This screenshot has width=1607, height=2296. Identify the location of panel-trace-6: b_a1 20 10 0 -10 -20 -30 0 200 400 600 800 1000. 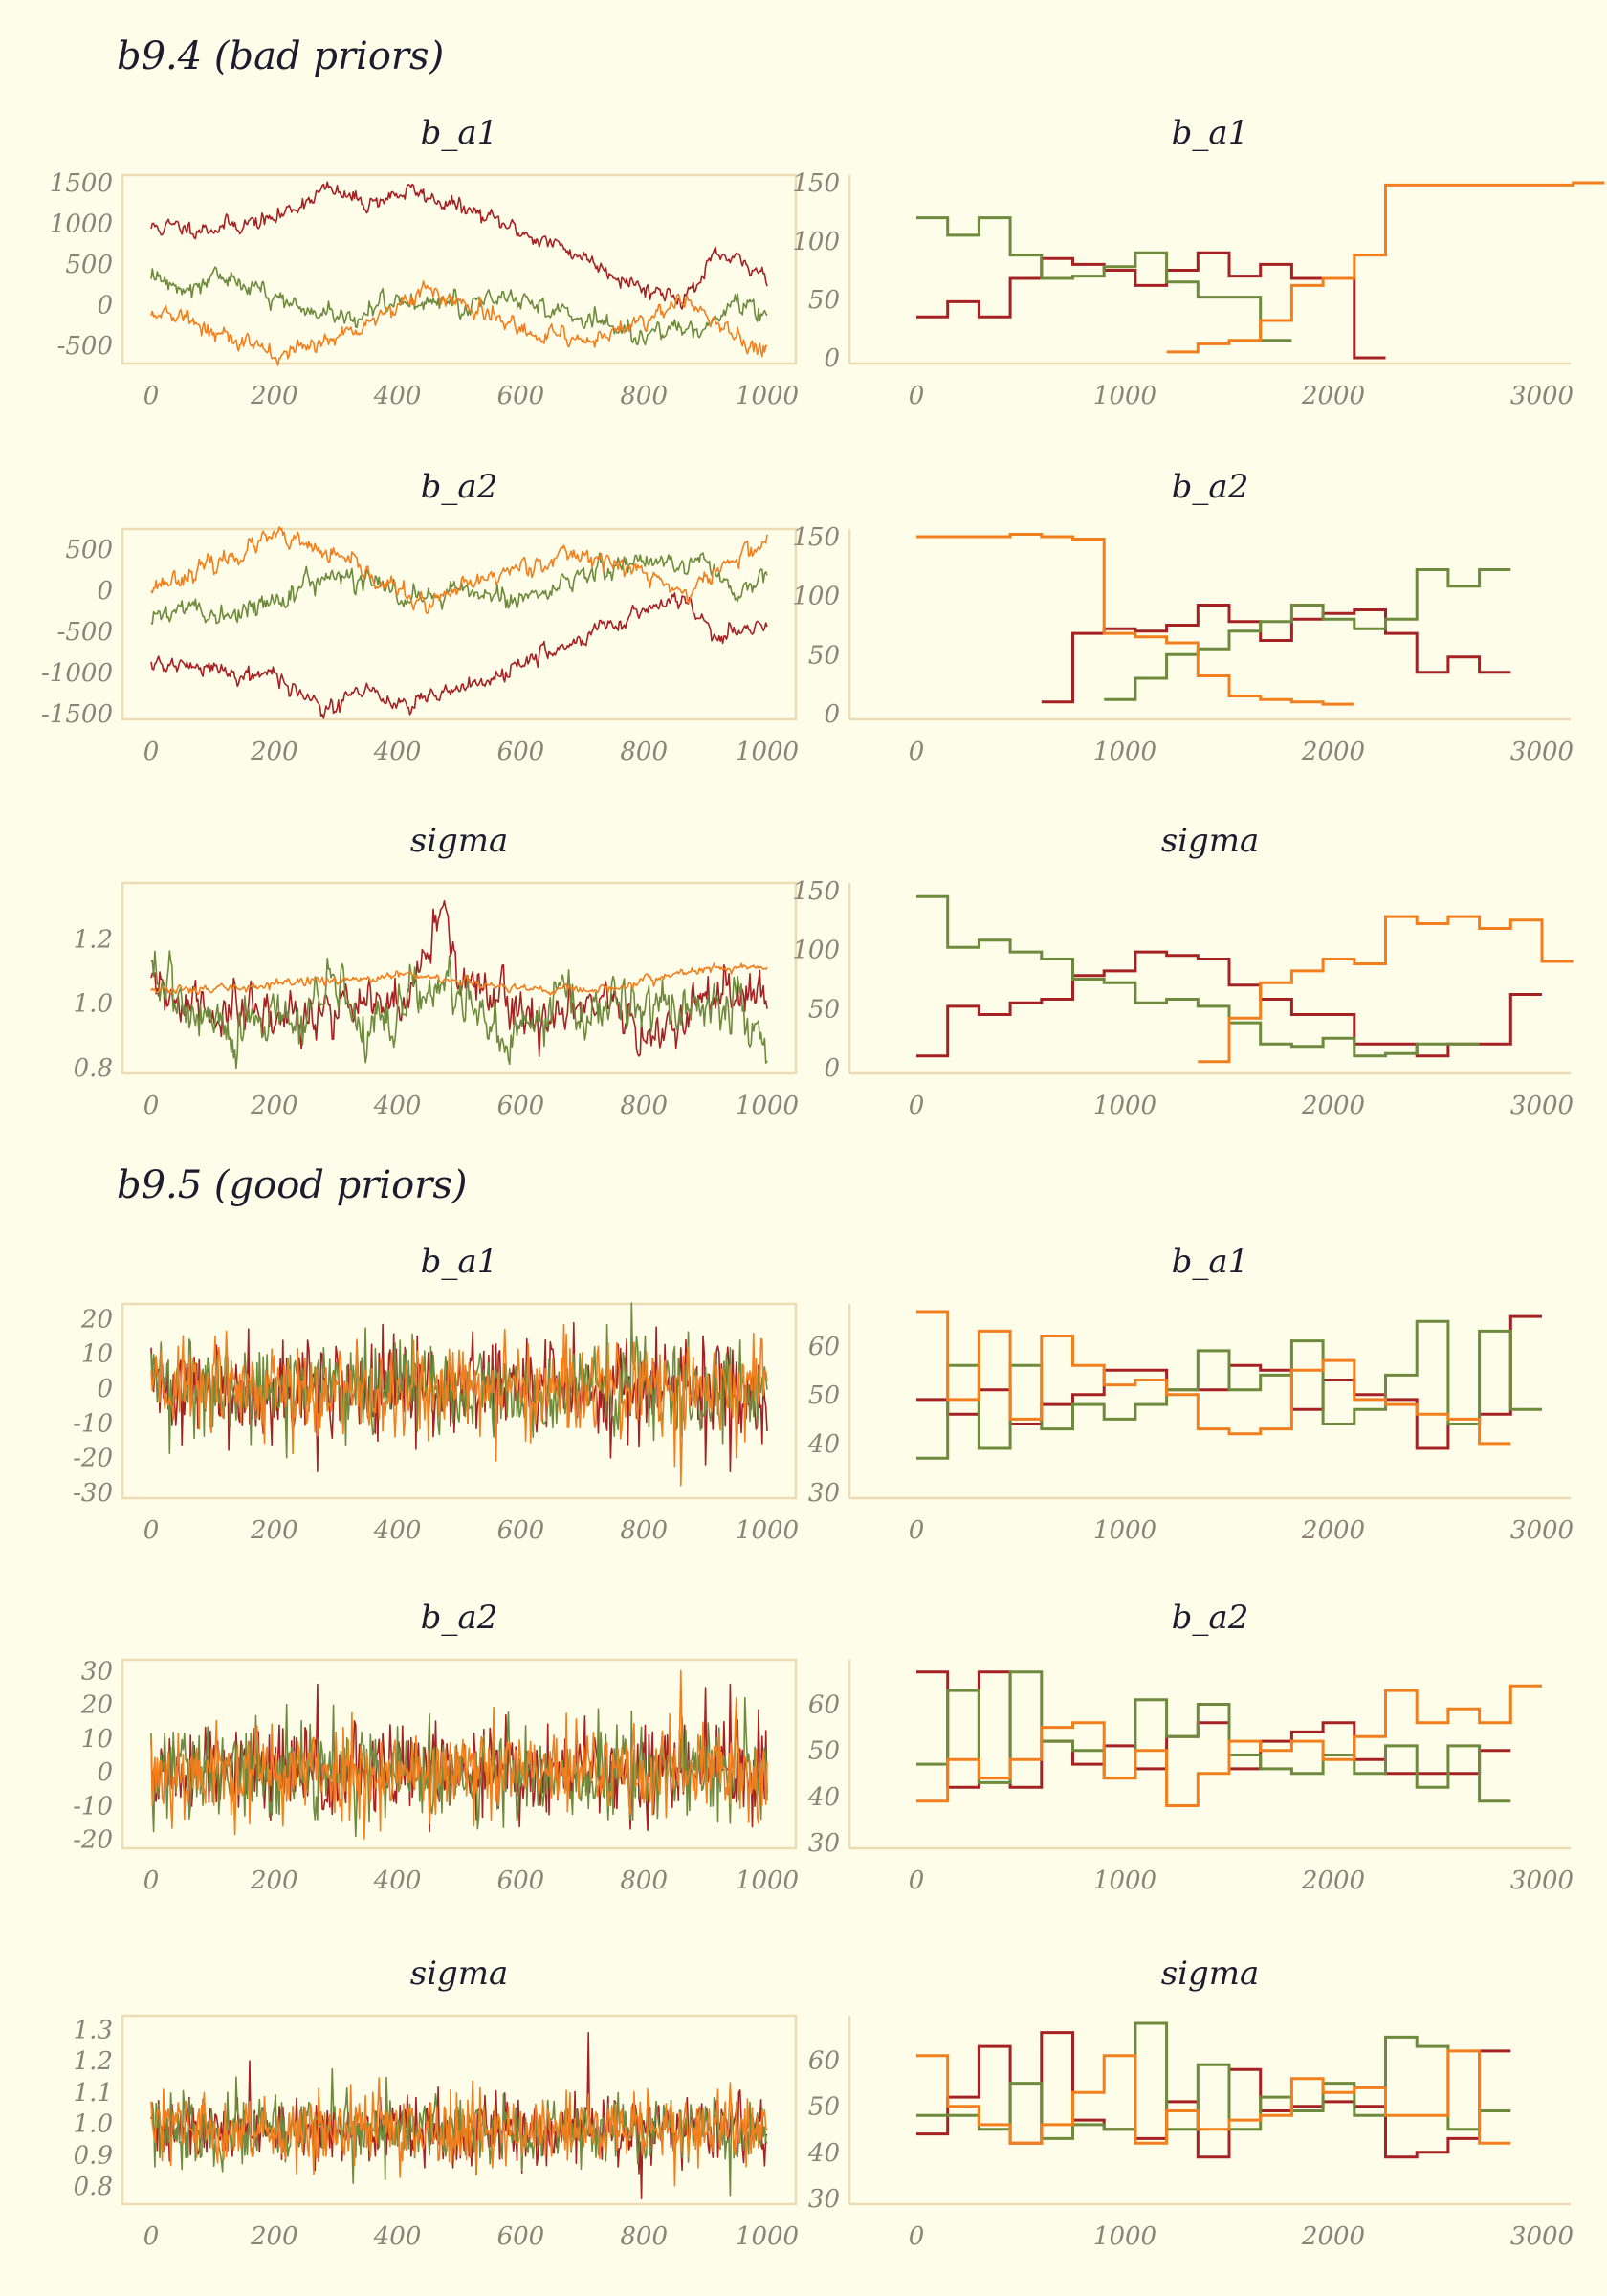
(436, 1394).